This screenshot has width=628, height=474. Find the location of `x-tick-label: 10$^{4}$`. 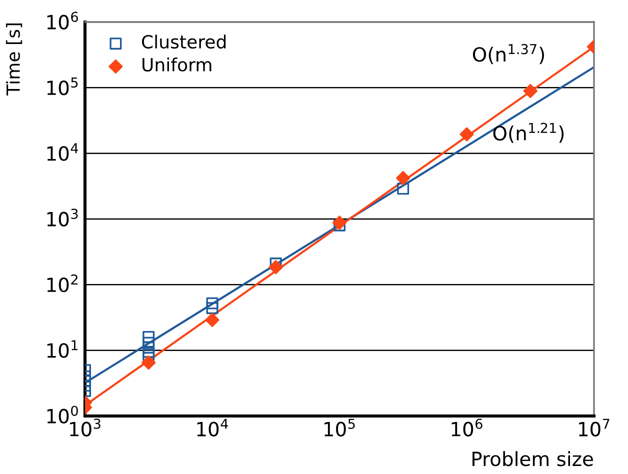

x-tick-label: 10$^{4}$ is located at coordinates (212, 427).